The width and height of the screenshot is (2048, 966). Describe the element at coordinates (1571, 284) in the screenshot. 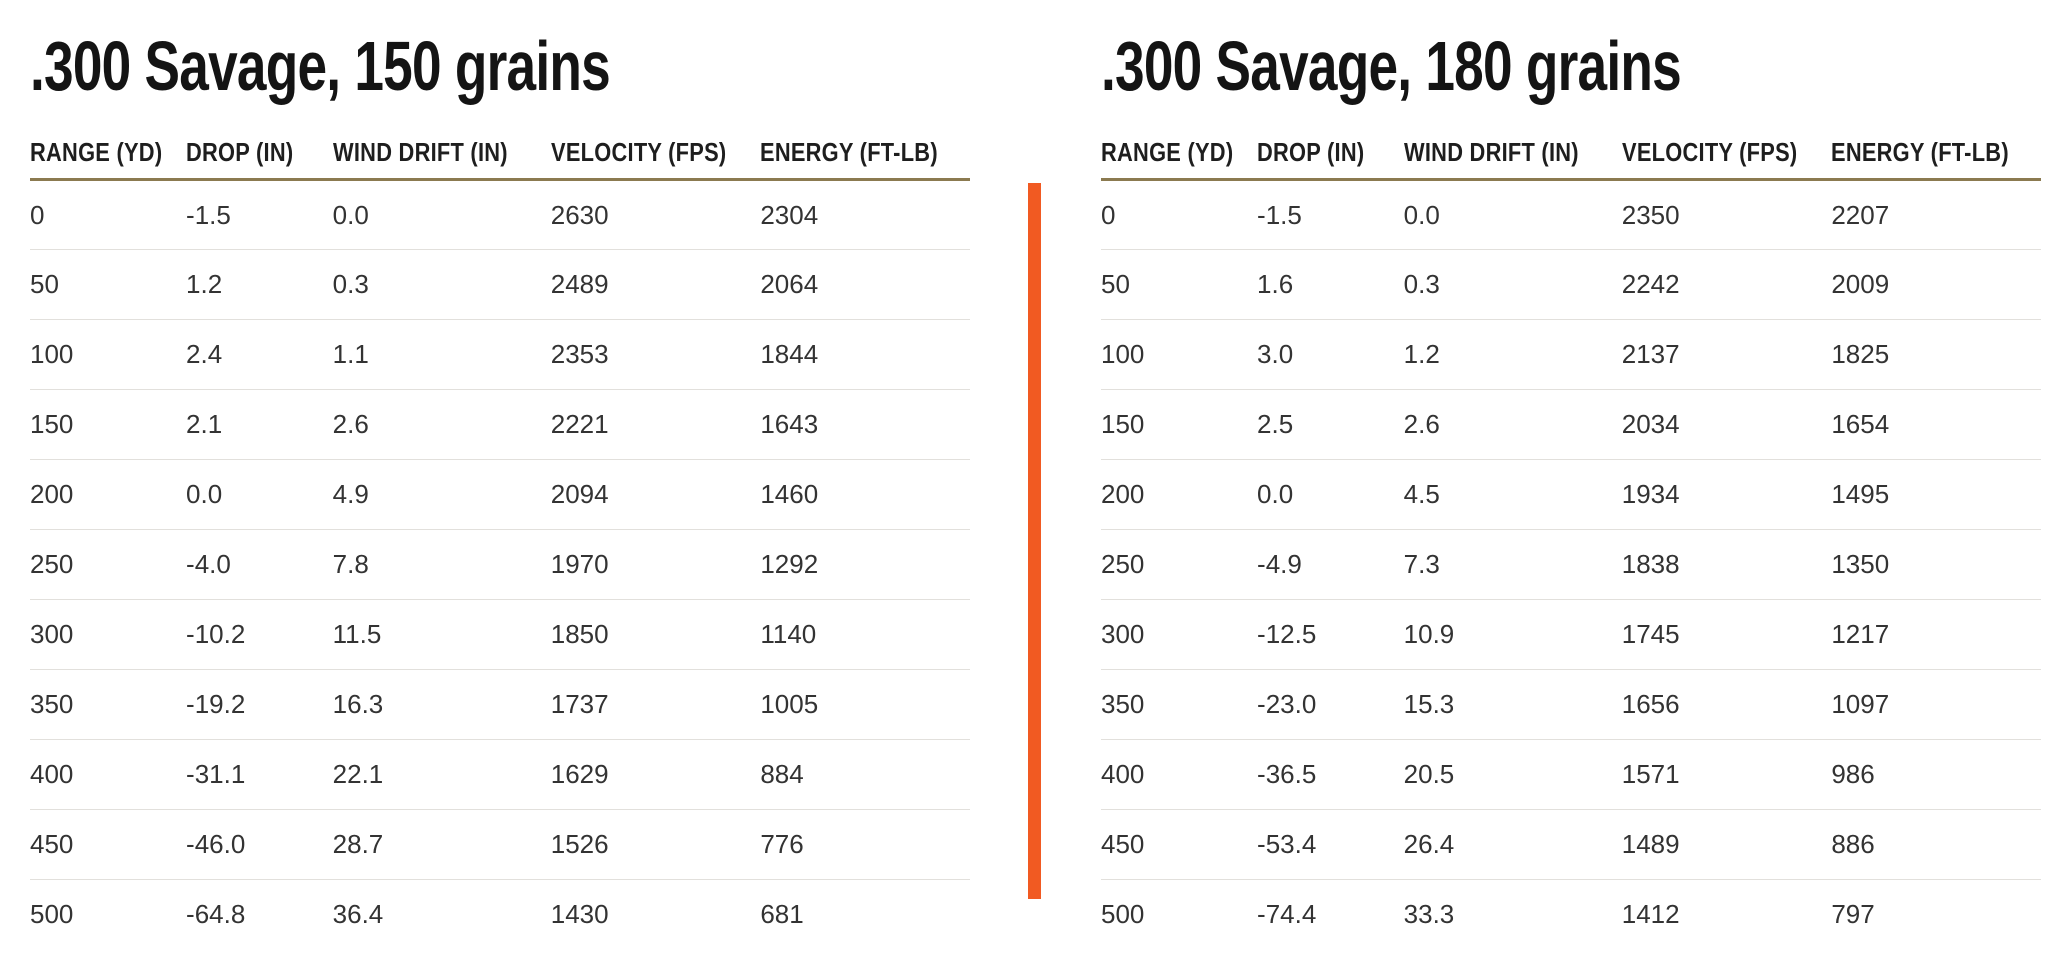

I see `table-row: 50 1.6 0.3 2242 2009` at that location.